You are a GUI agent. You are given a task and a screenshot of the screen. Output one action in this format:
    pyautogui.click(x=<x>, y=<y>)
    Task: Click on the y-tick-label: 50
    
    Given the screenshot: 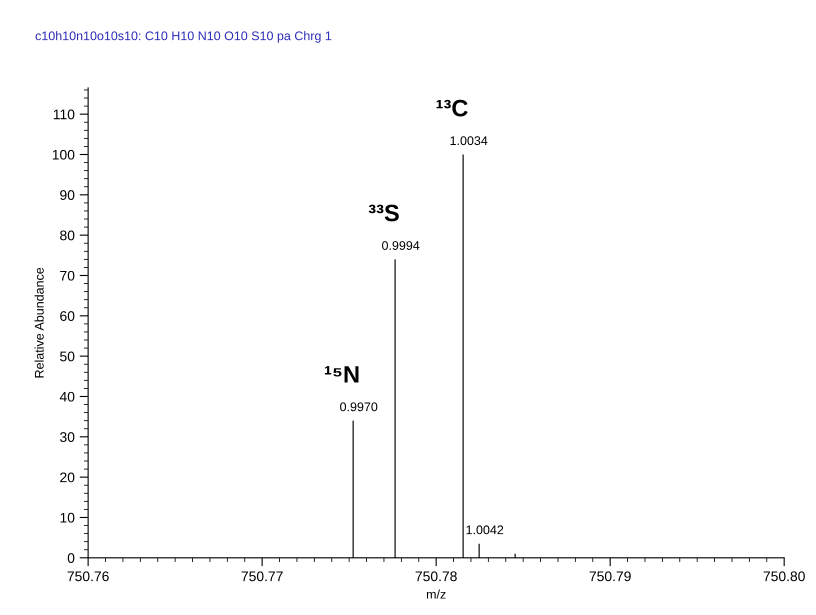 What is the action you would take?
    pyautogui.click(x=67, y=356)
    